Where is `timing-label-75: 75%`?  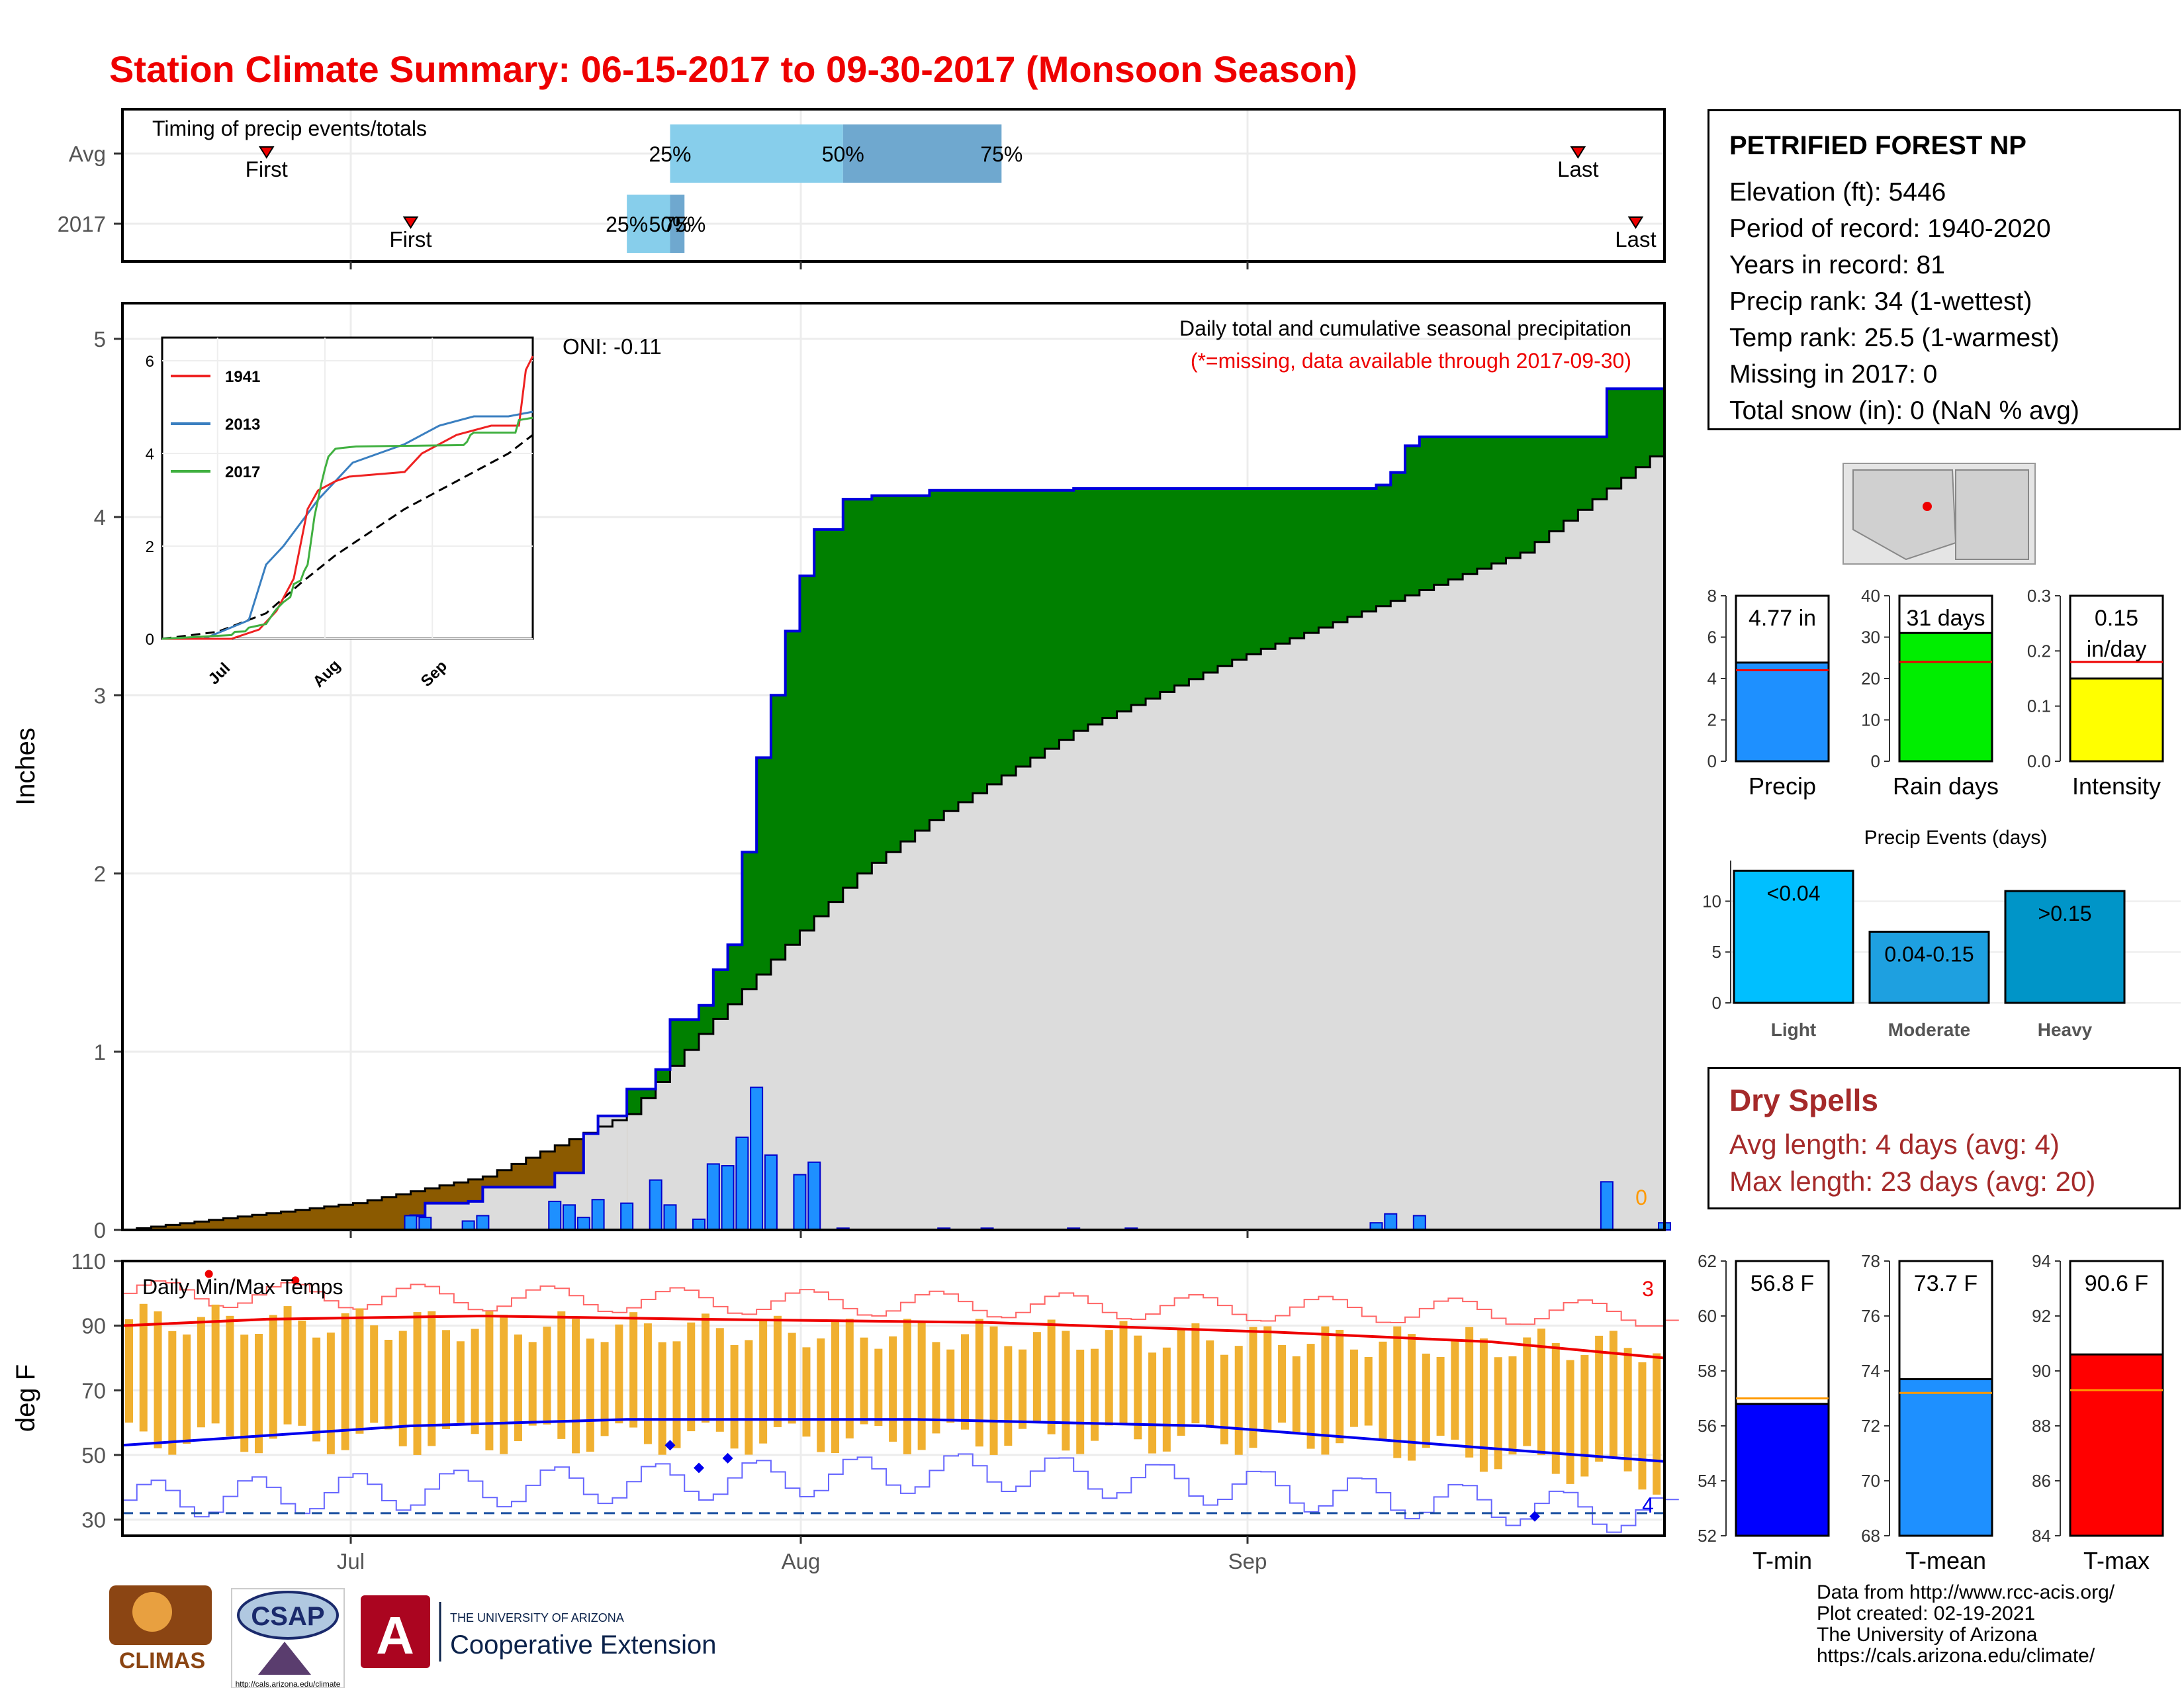
timing-label-75: 75% is located at coordinates (684, 224).